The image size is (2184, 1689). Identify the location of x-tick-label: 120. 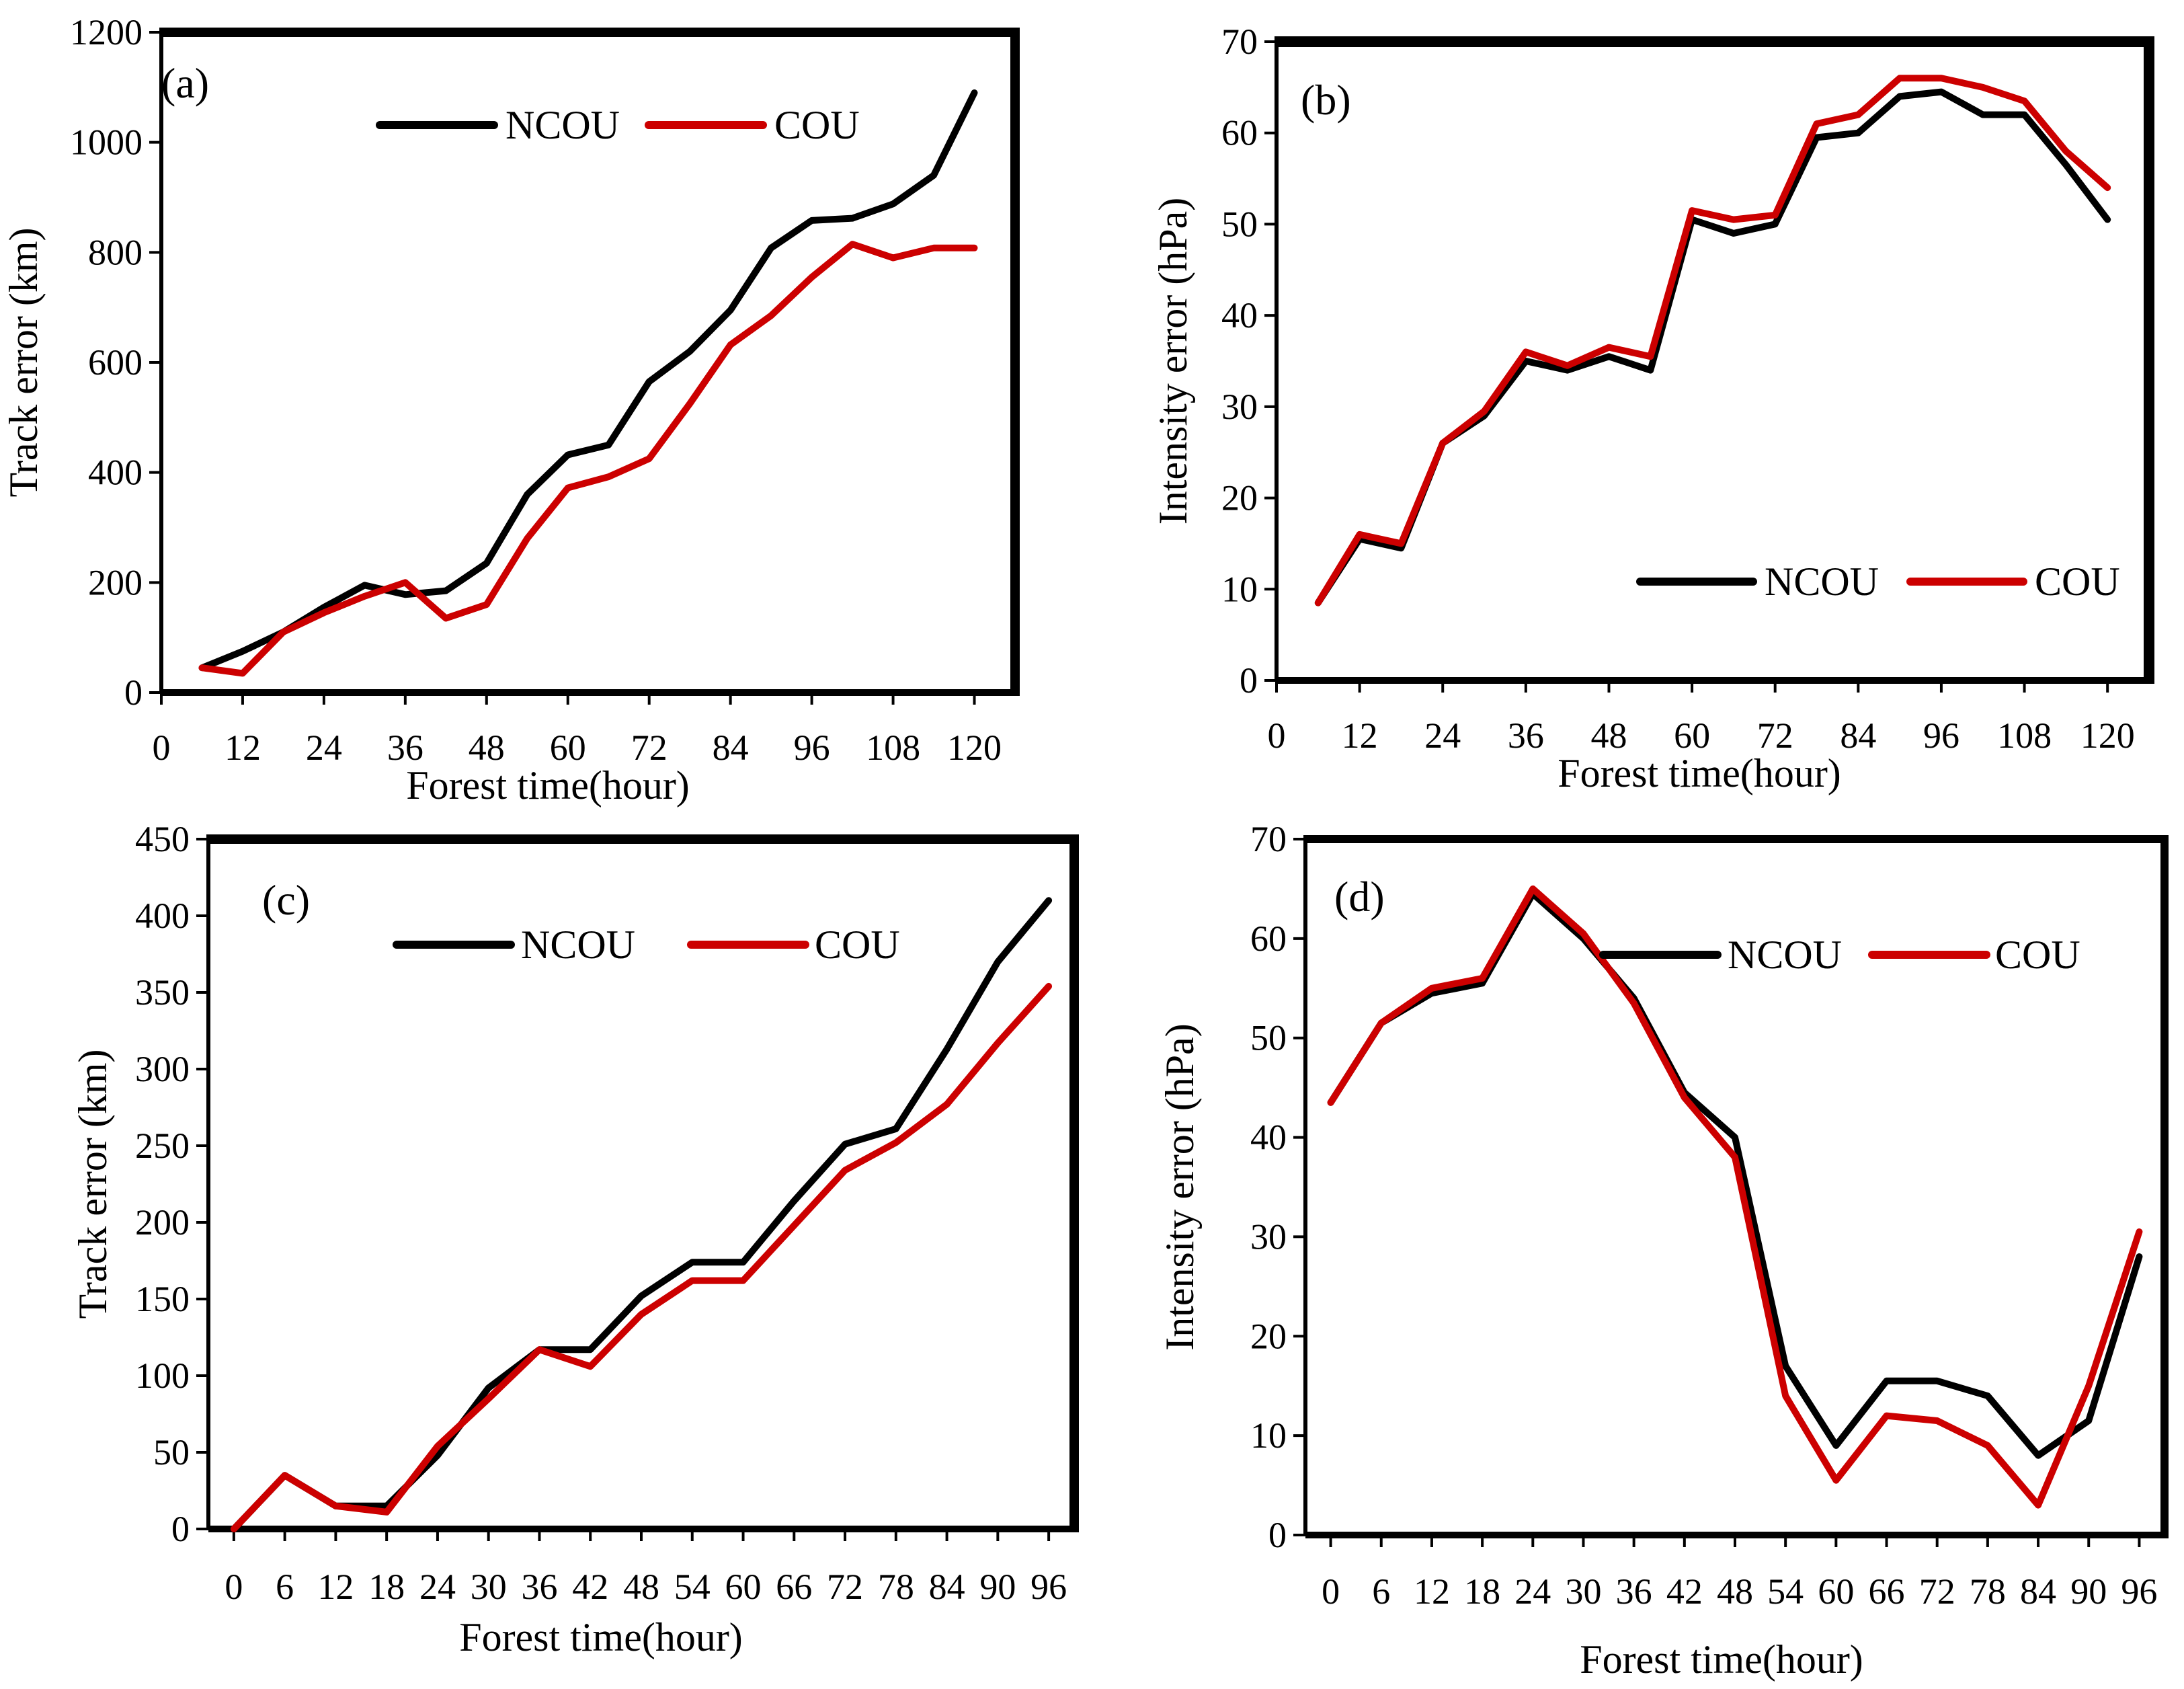
(974, 748).